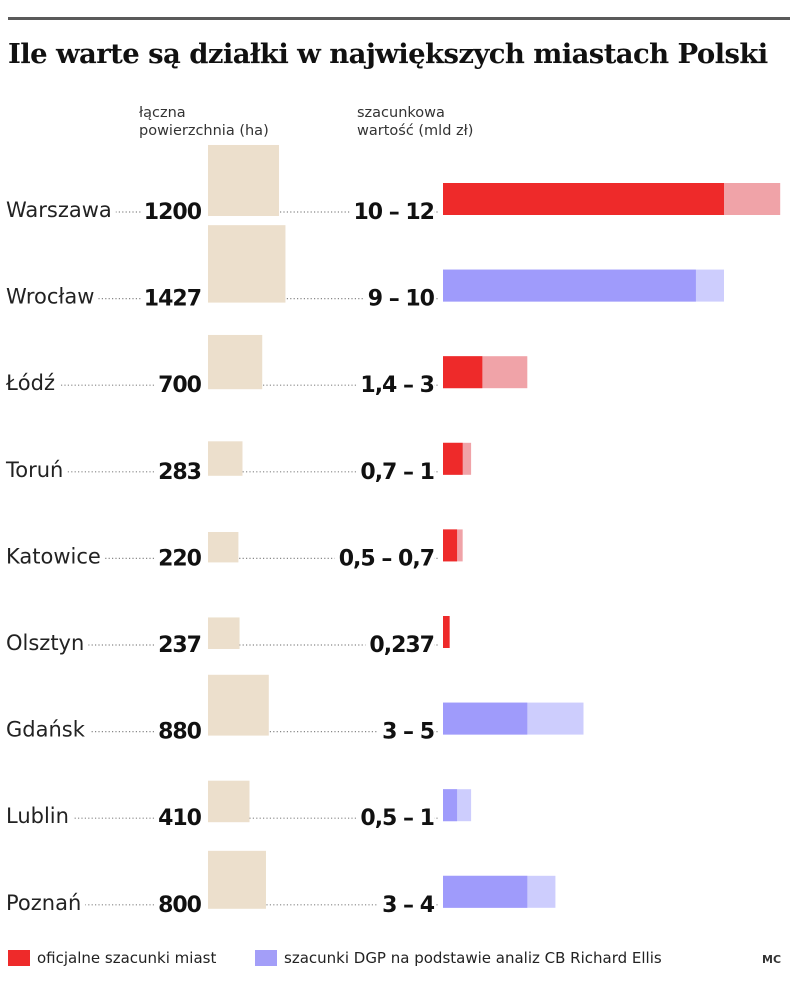 The image size is (805, 992). I want to click on area-bar-warszawa, so click(244, 180).